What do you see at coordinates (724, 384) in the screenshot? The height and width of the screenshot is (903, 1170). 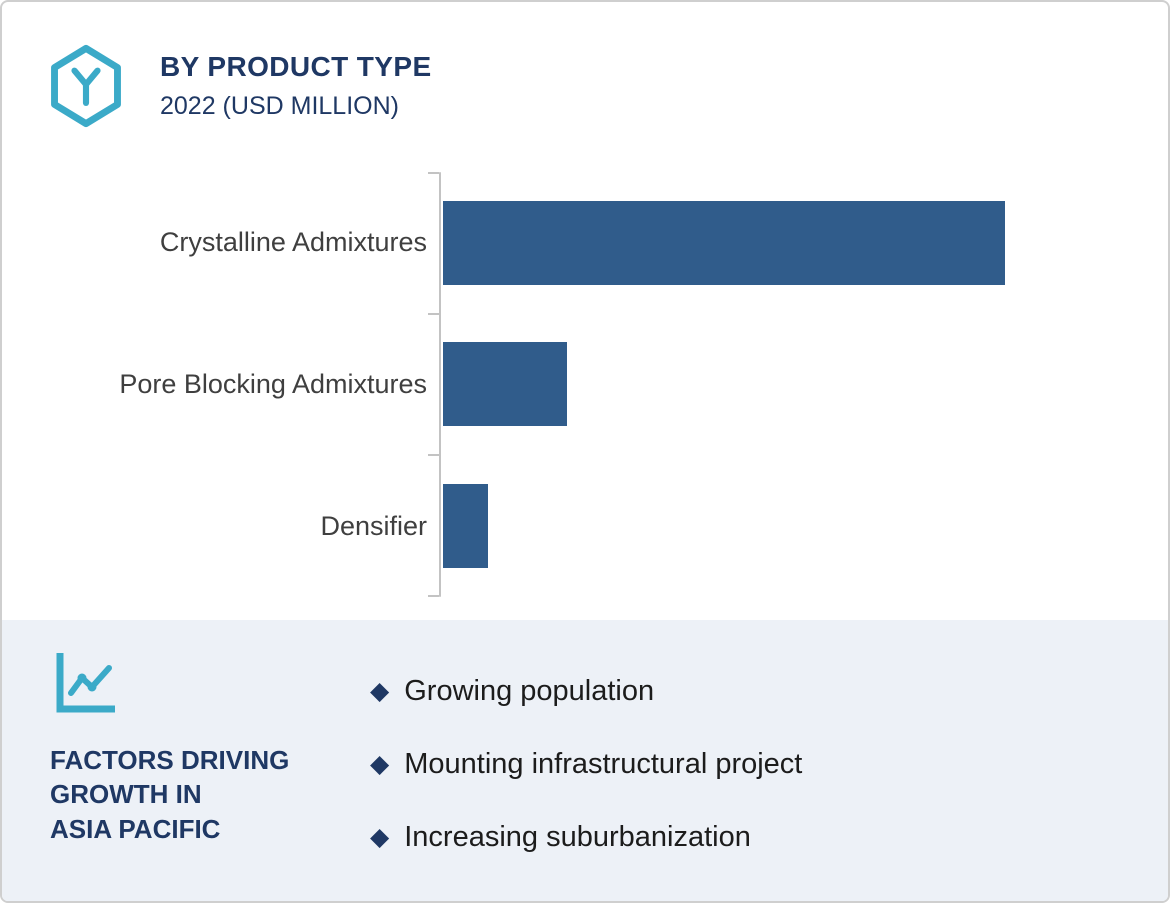 I see `bar-track-pore-blocking-admixtures` at bounding box center [724, 384].